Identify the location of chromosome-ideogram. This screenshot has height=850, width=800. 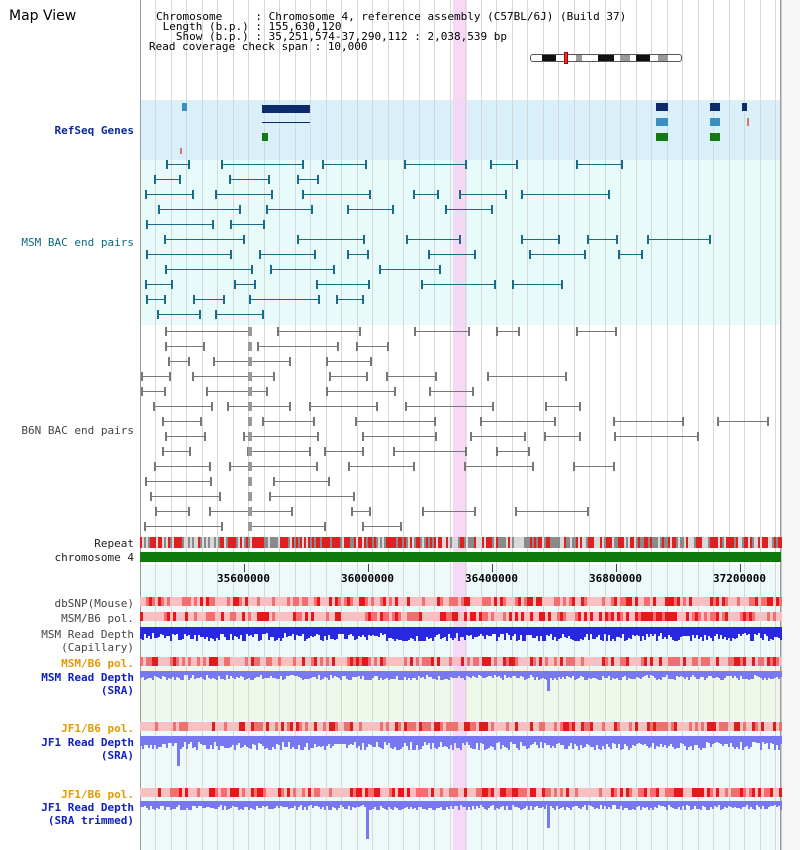
(607, 58).